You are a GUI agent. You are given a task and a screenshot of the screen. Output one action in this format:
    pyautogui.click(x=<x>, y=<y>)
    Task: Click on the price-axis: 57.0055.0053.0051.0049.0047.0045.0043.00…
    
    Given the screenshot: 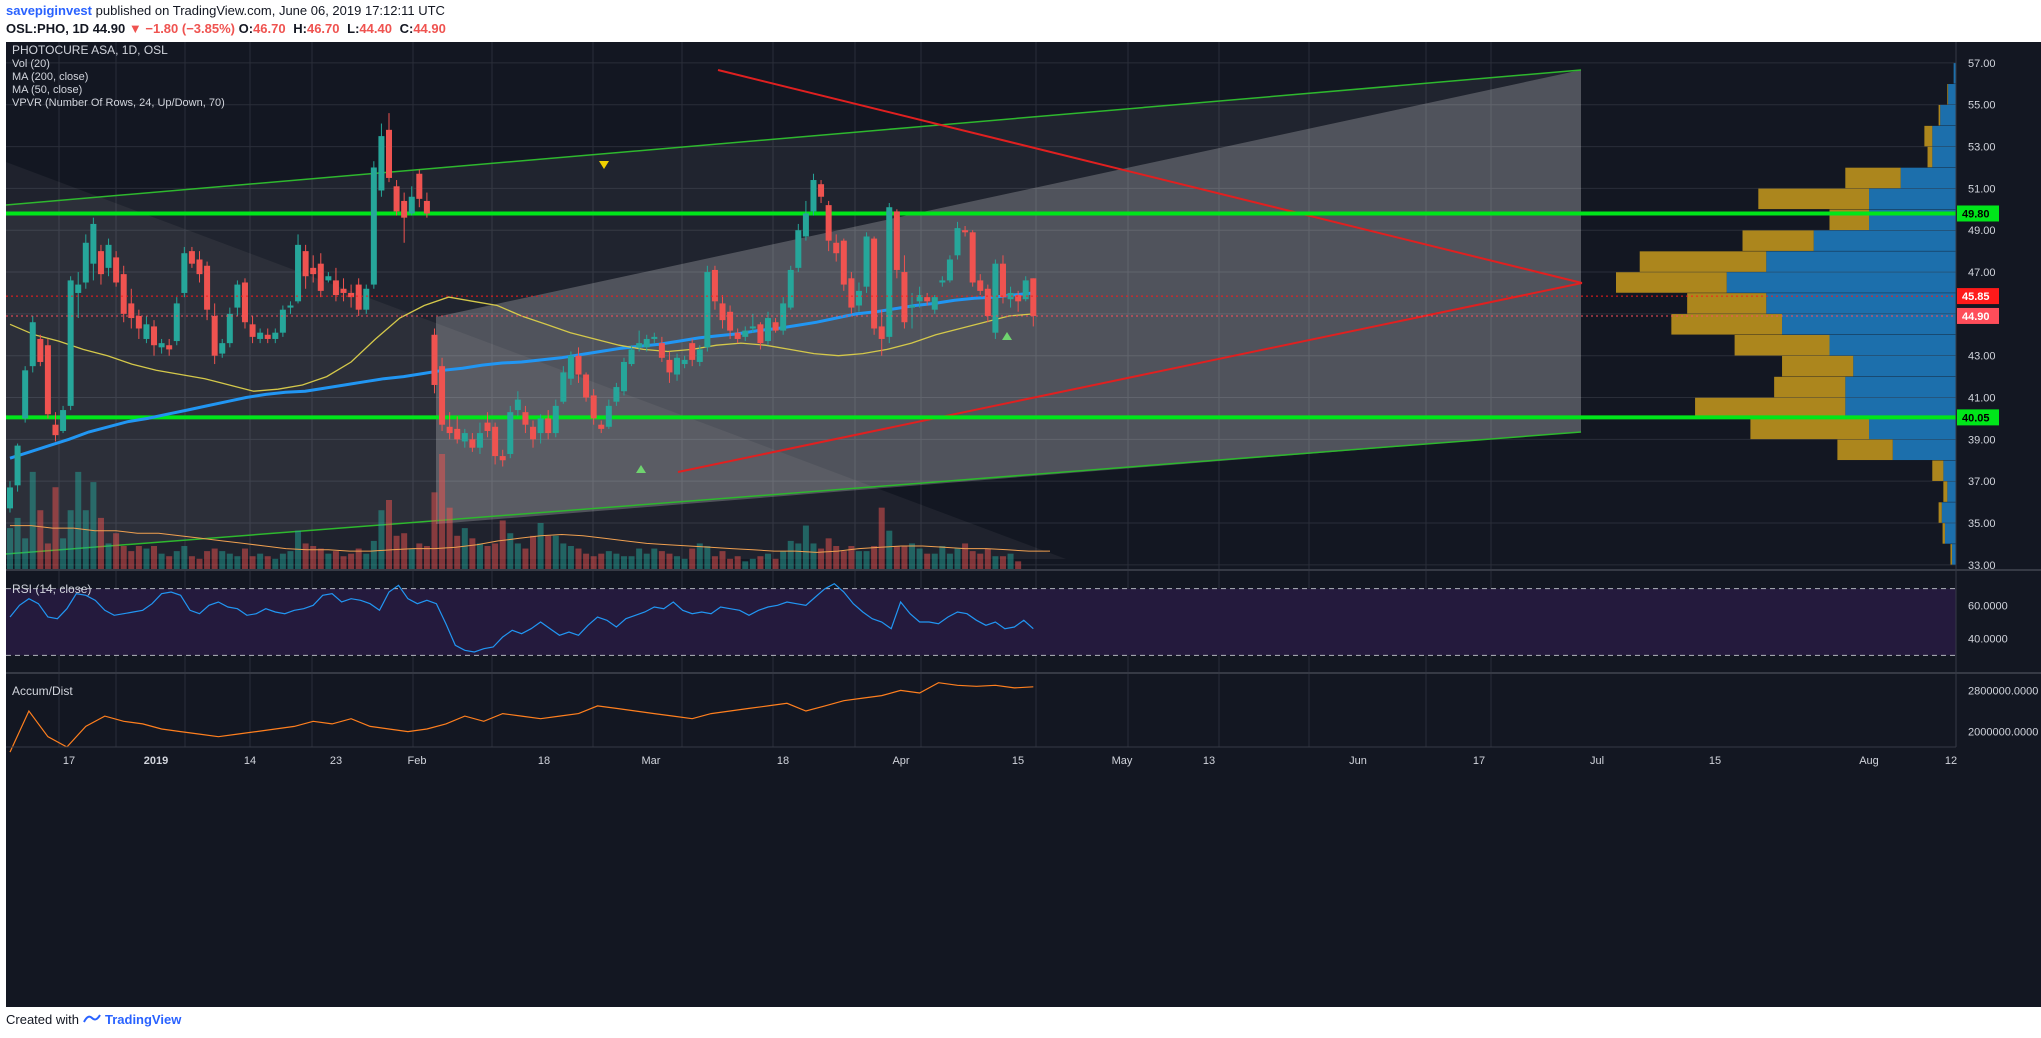 What is the action you would take?
    pyautogui.click(x=1977, y=394)
    